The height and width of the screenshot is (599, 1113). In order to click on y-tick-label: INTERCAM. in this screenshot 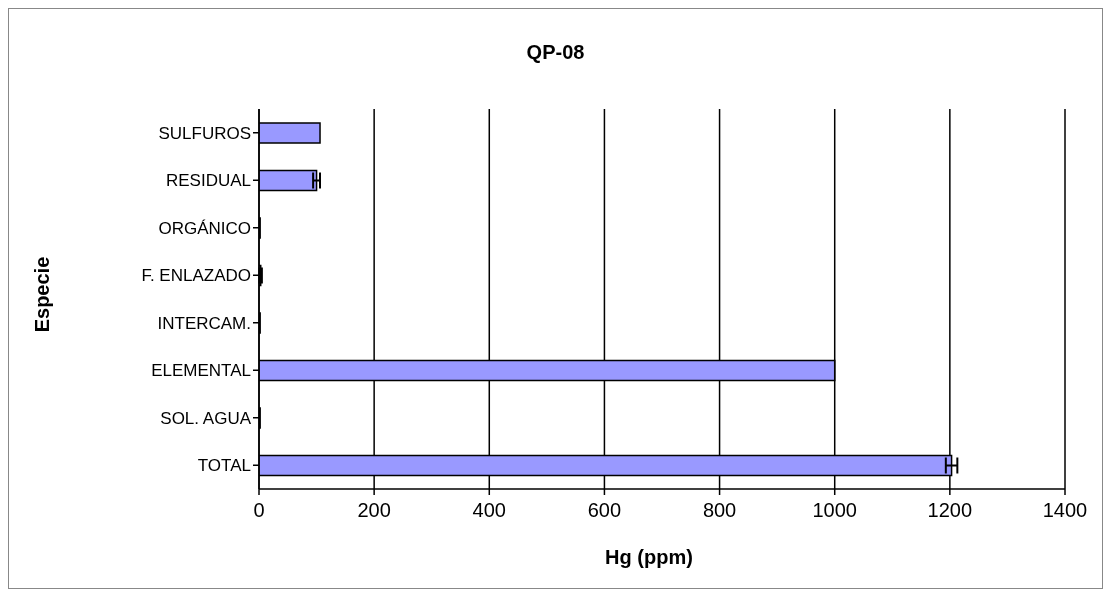, I will do `click(204, 323)`.